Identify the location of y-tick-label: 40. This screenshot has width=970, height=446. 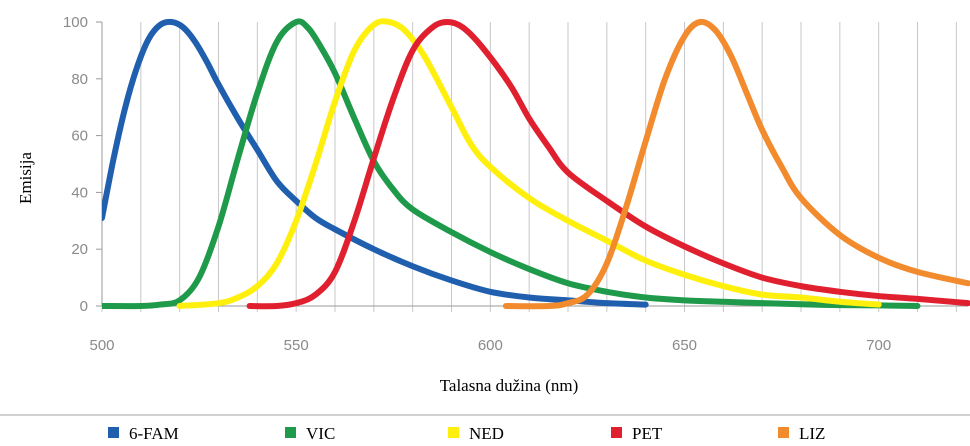
(79, 192).